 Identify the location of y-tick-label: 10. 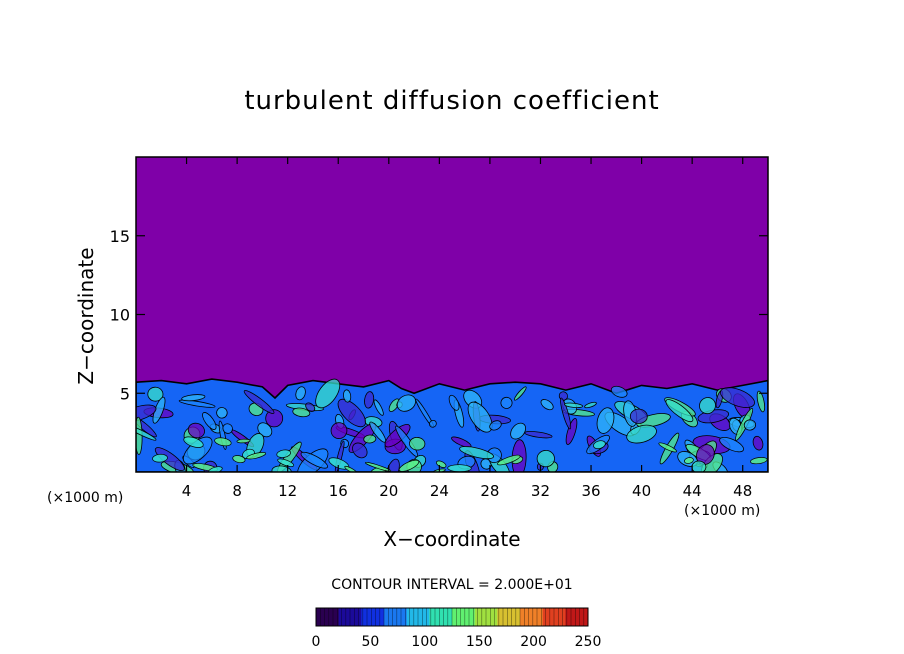
(120, 315).